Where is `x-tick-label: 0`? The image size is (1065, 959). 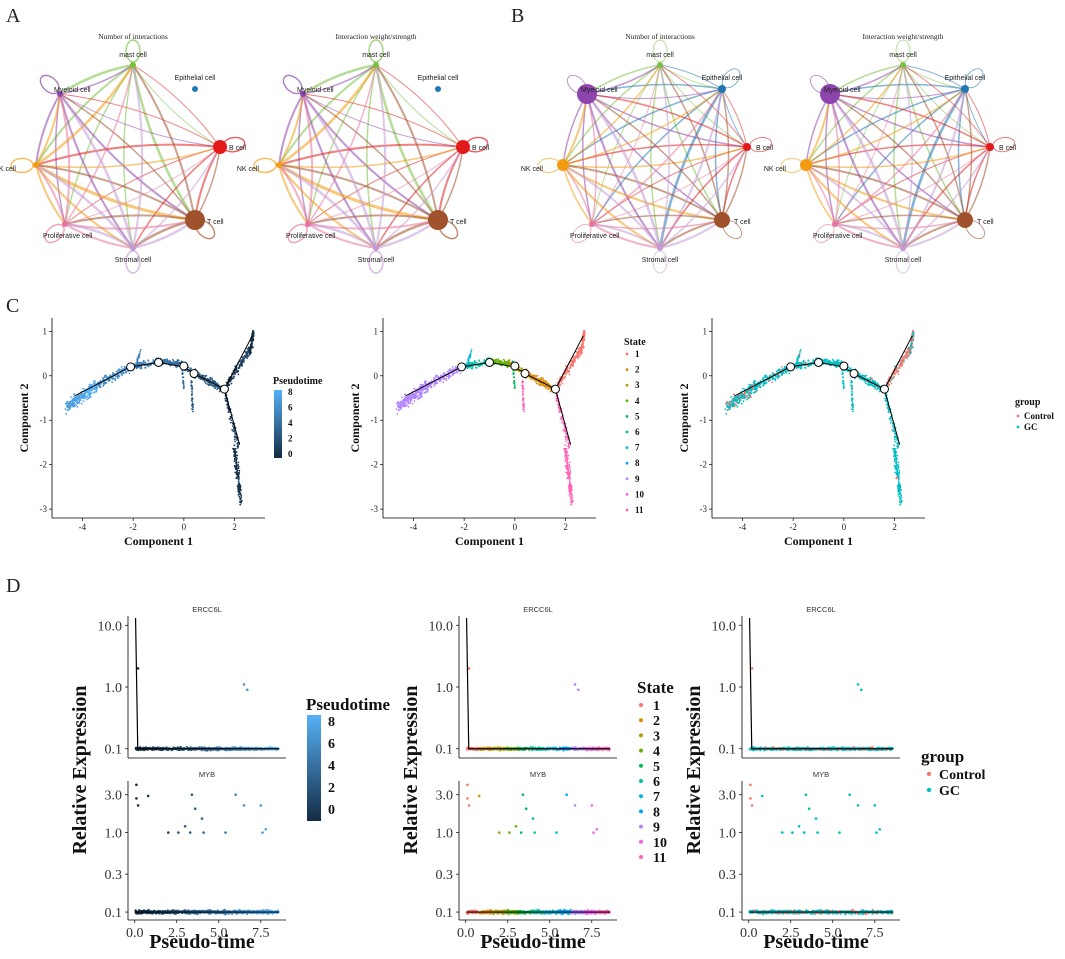
x-tick-label: 0 is located at coordinates (184, 527).